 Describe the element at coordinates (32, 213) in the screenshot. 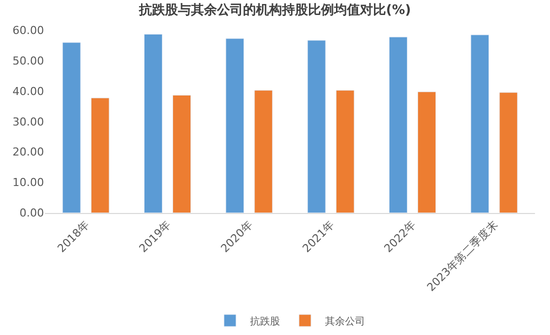

I see `y-tick-label: 0.00` at that location.